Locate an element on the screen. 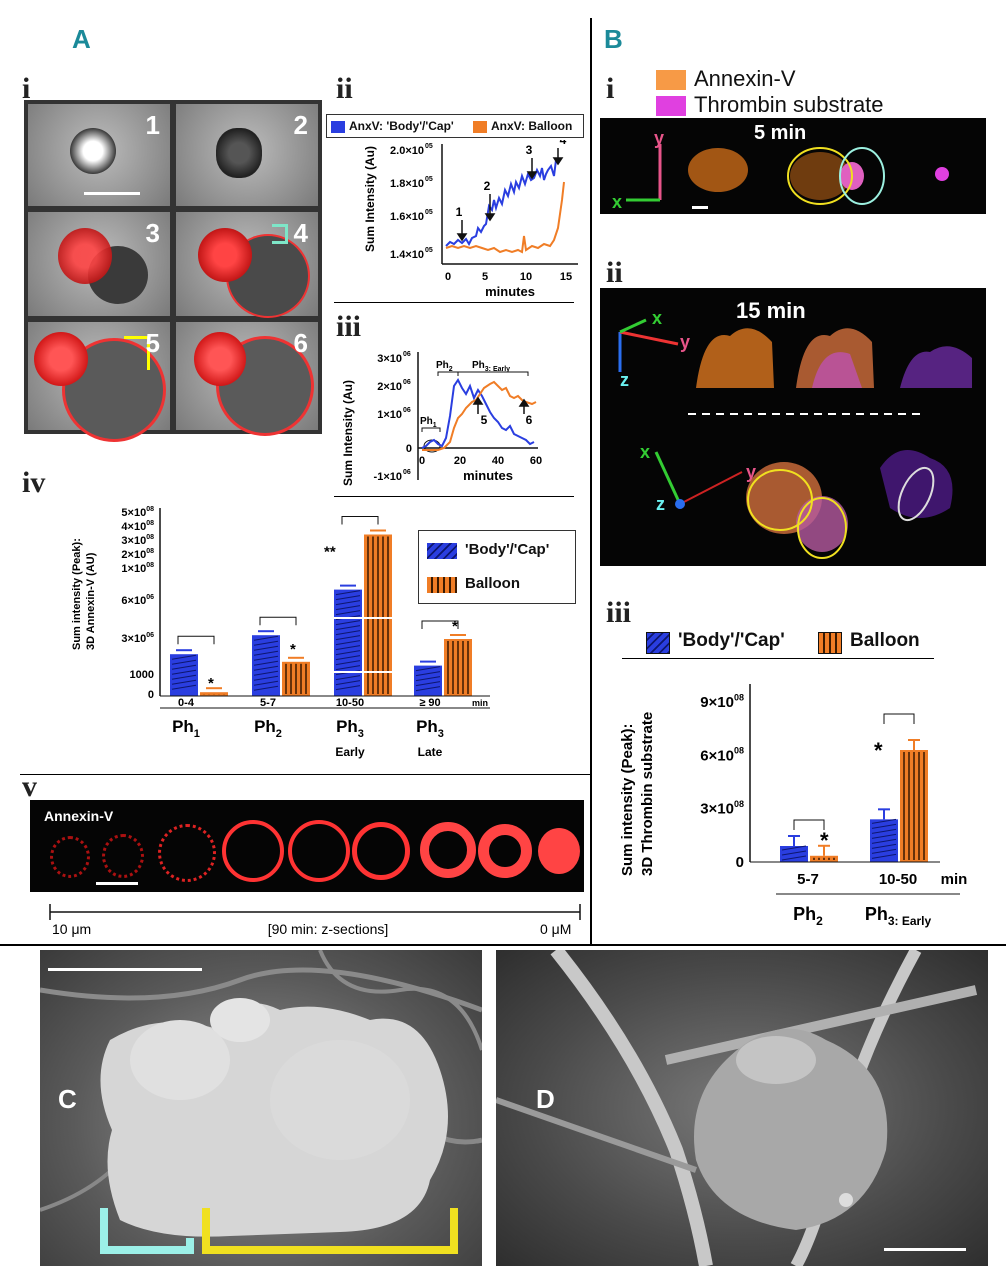 The width and height of the screenshot is (1006, 1280). aii-ytick: 2.0×10 is located at coordinates (407, 151).